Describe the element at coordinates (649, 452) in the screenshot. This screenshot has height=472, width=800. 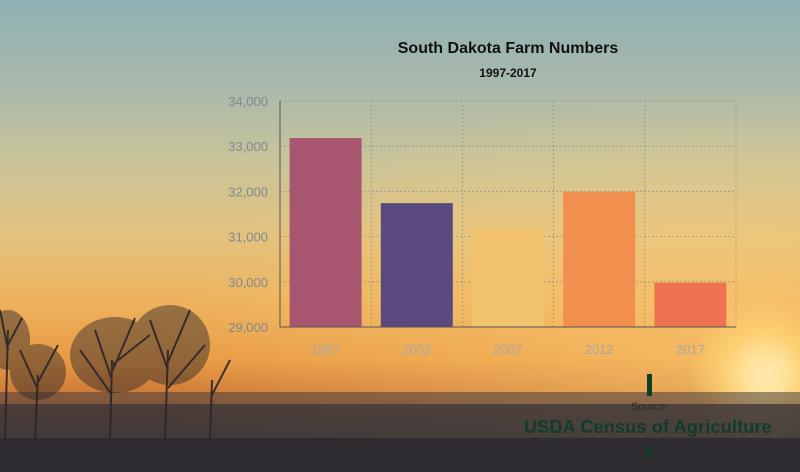
I see `source-divider-bottom` at that location.